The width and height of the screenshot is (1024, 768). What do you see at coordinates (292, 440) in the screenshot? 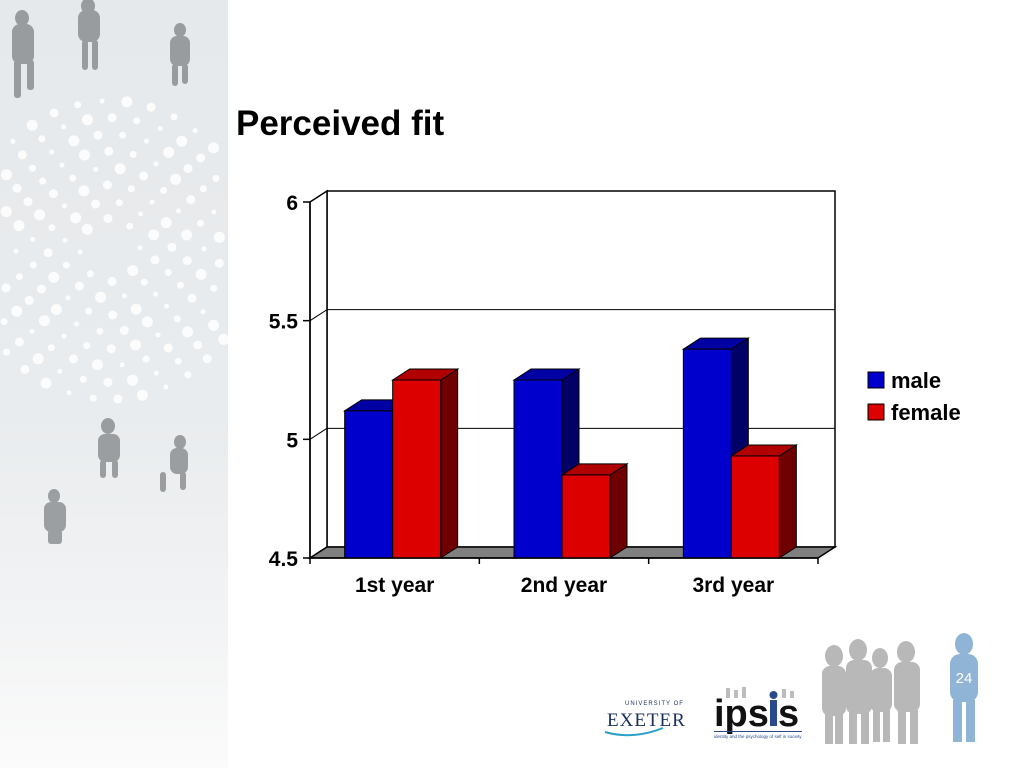
I see `y-tick-label: 5` at bounding box center [292, 440].